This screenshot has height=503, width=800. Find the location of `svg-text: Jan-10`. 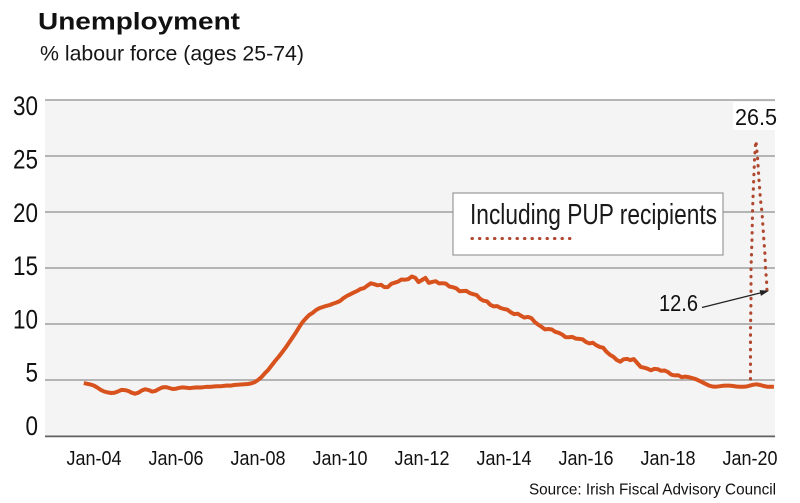

svg-text: Jan-10 is located at coordinates (340, 458).